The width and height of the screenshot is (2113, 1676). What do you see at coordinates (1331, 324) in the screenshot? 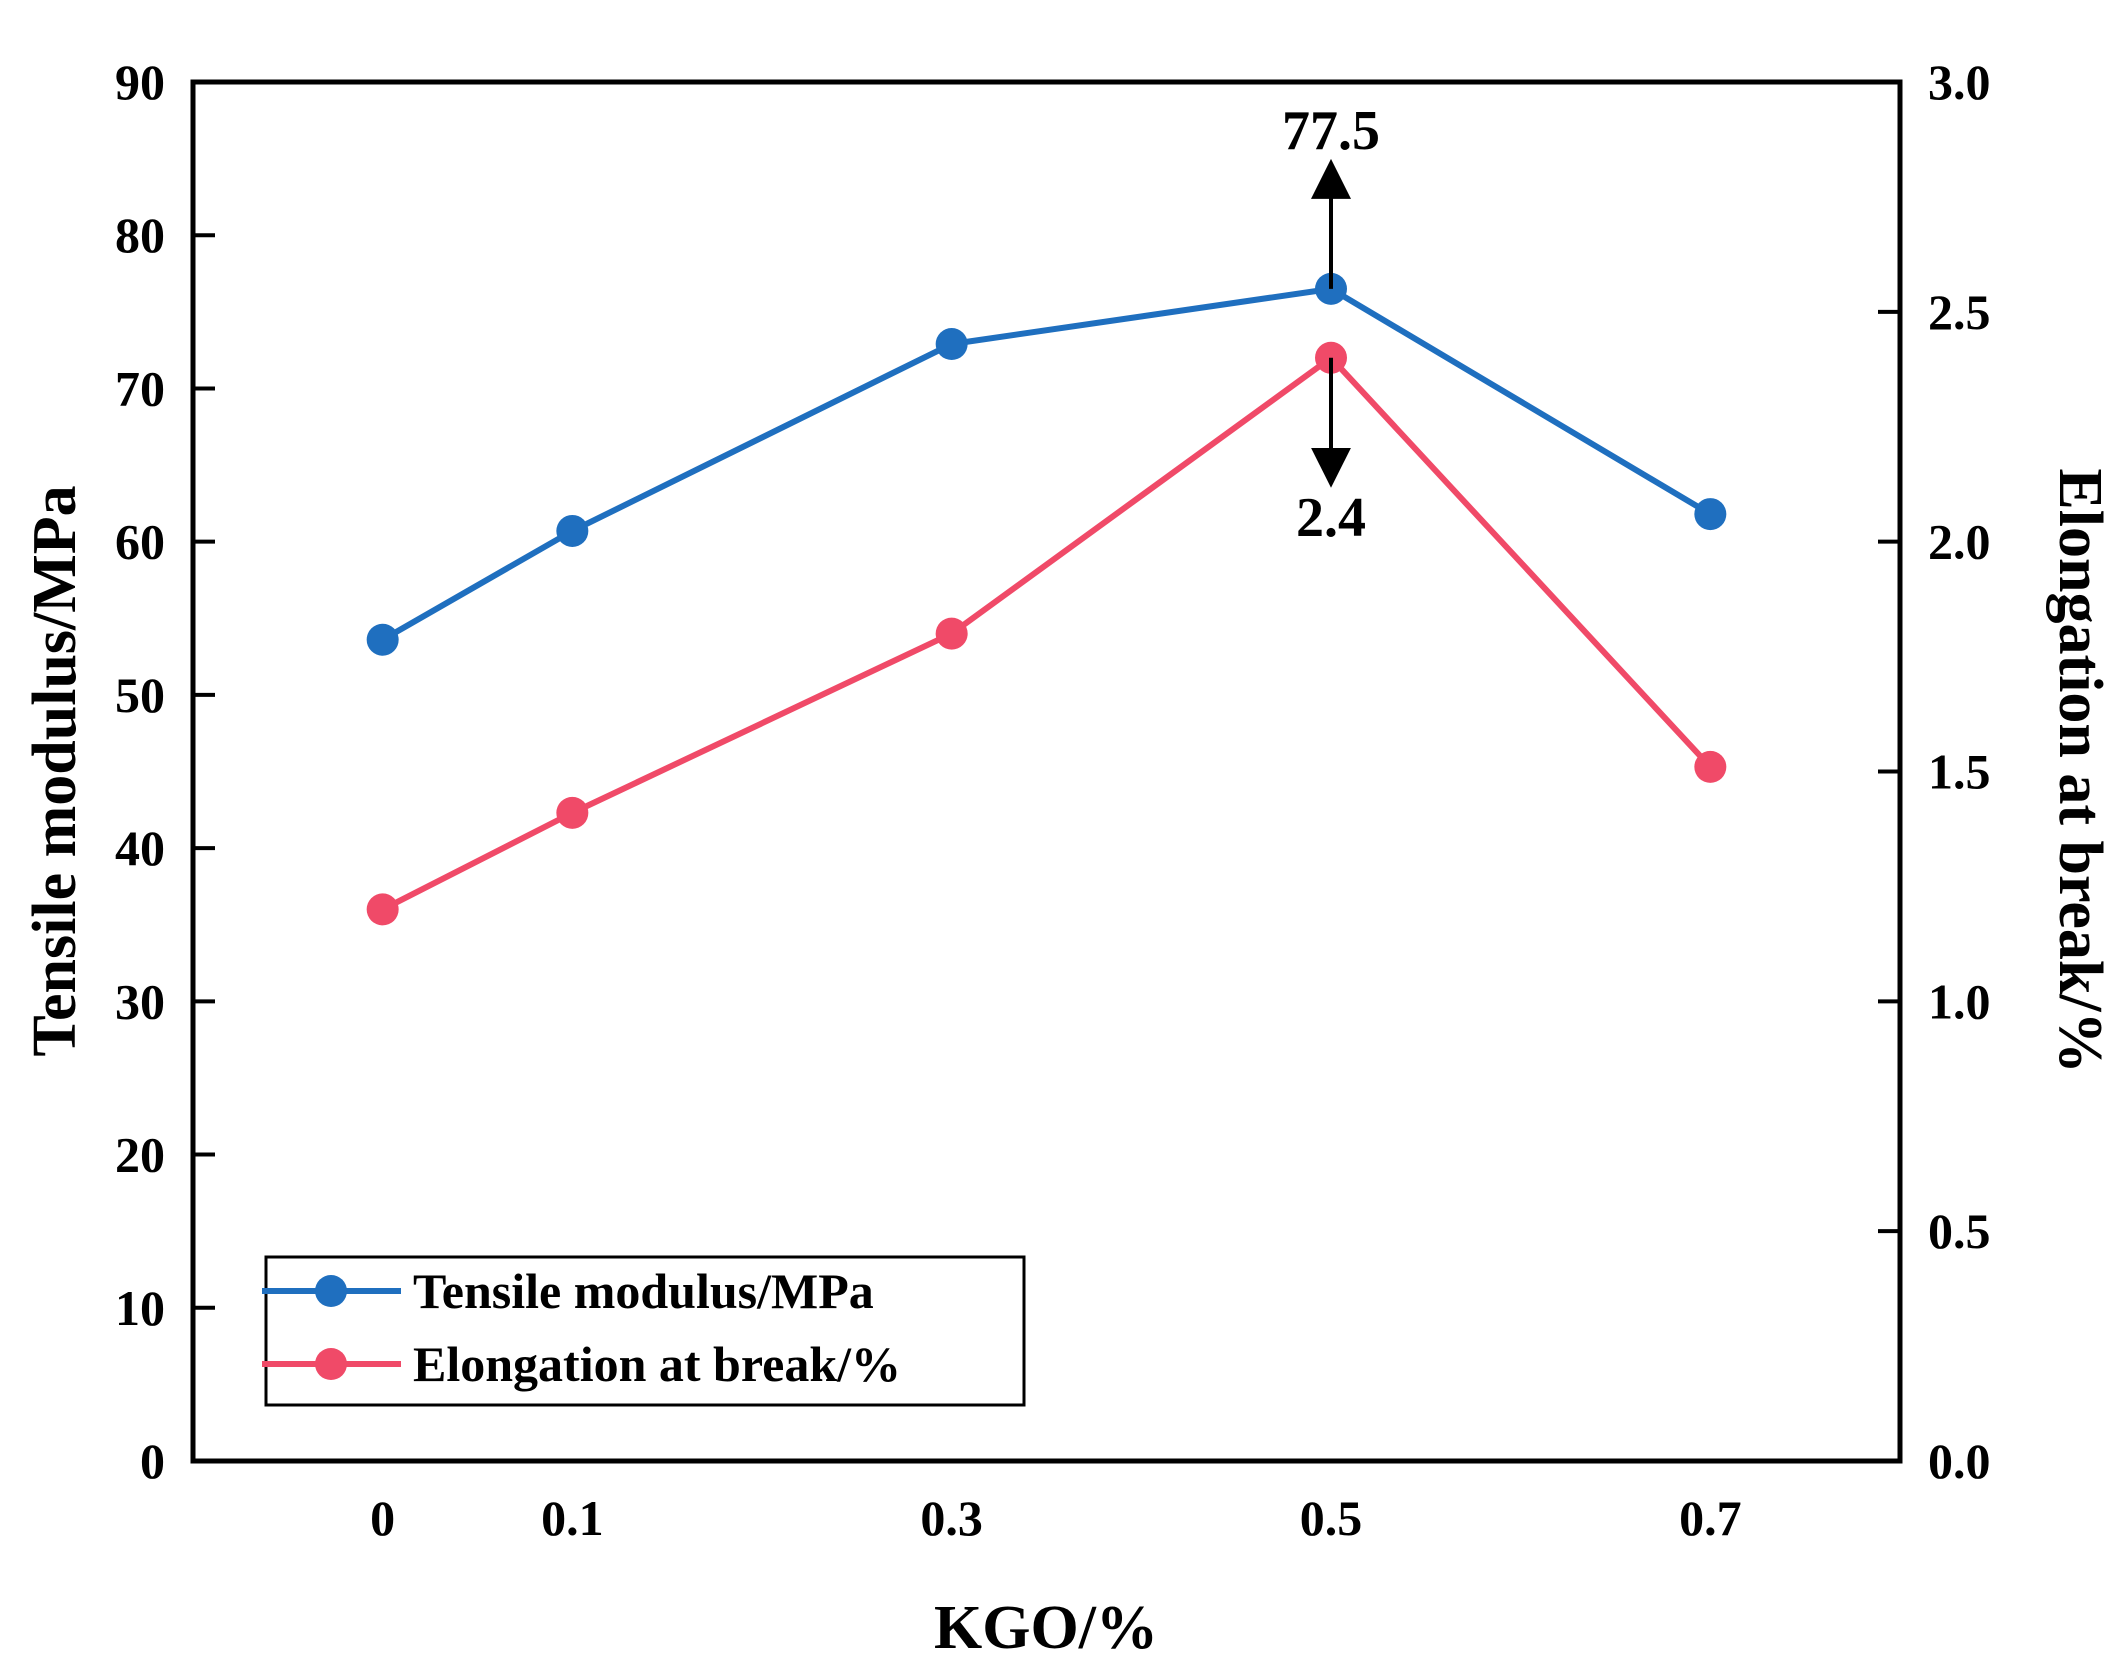
I see `annotation-layer: 77.5 2.4` at bounding box center [1331, 324].